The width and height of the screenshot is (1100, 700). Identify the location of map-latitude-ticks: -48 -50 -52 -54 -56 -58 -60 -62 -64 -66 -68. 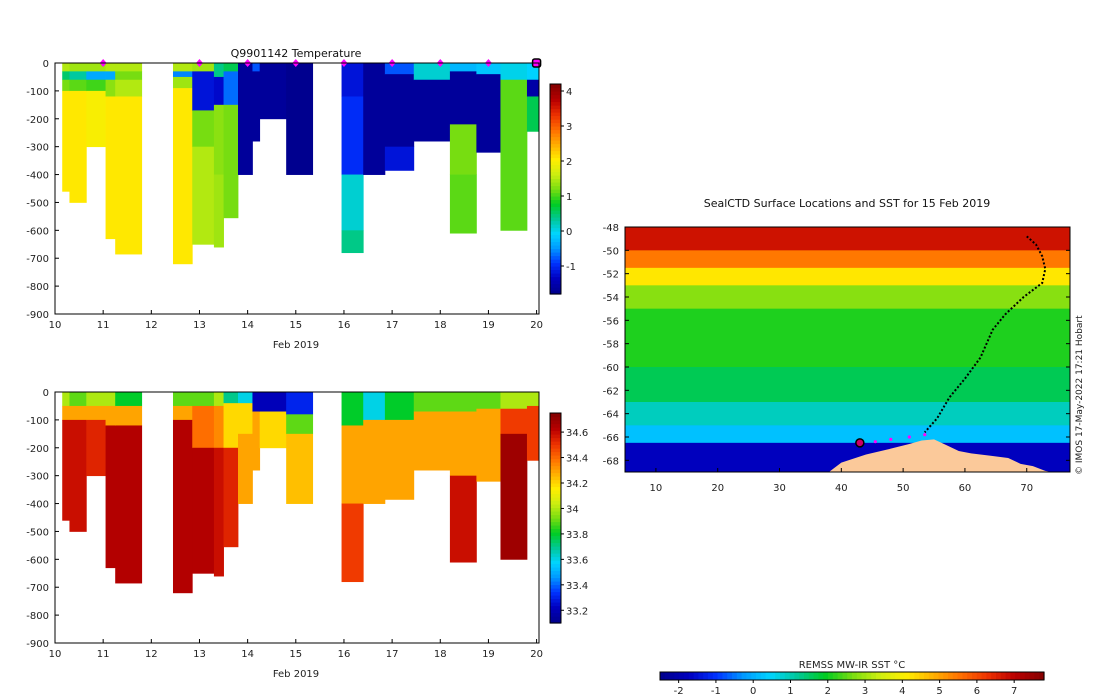
(836, 345).